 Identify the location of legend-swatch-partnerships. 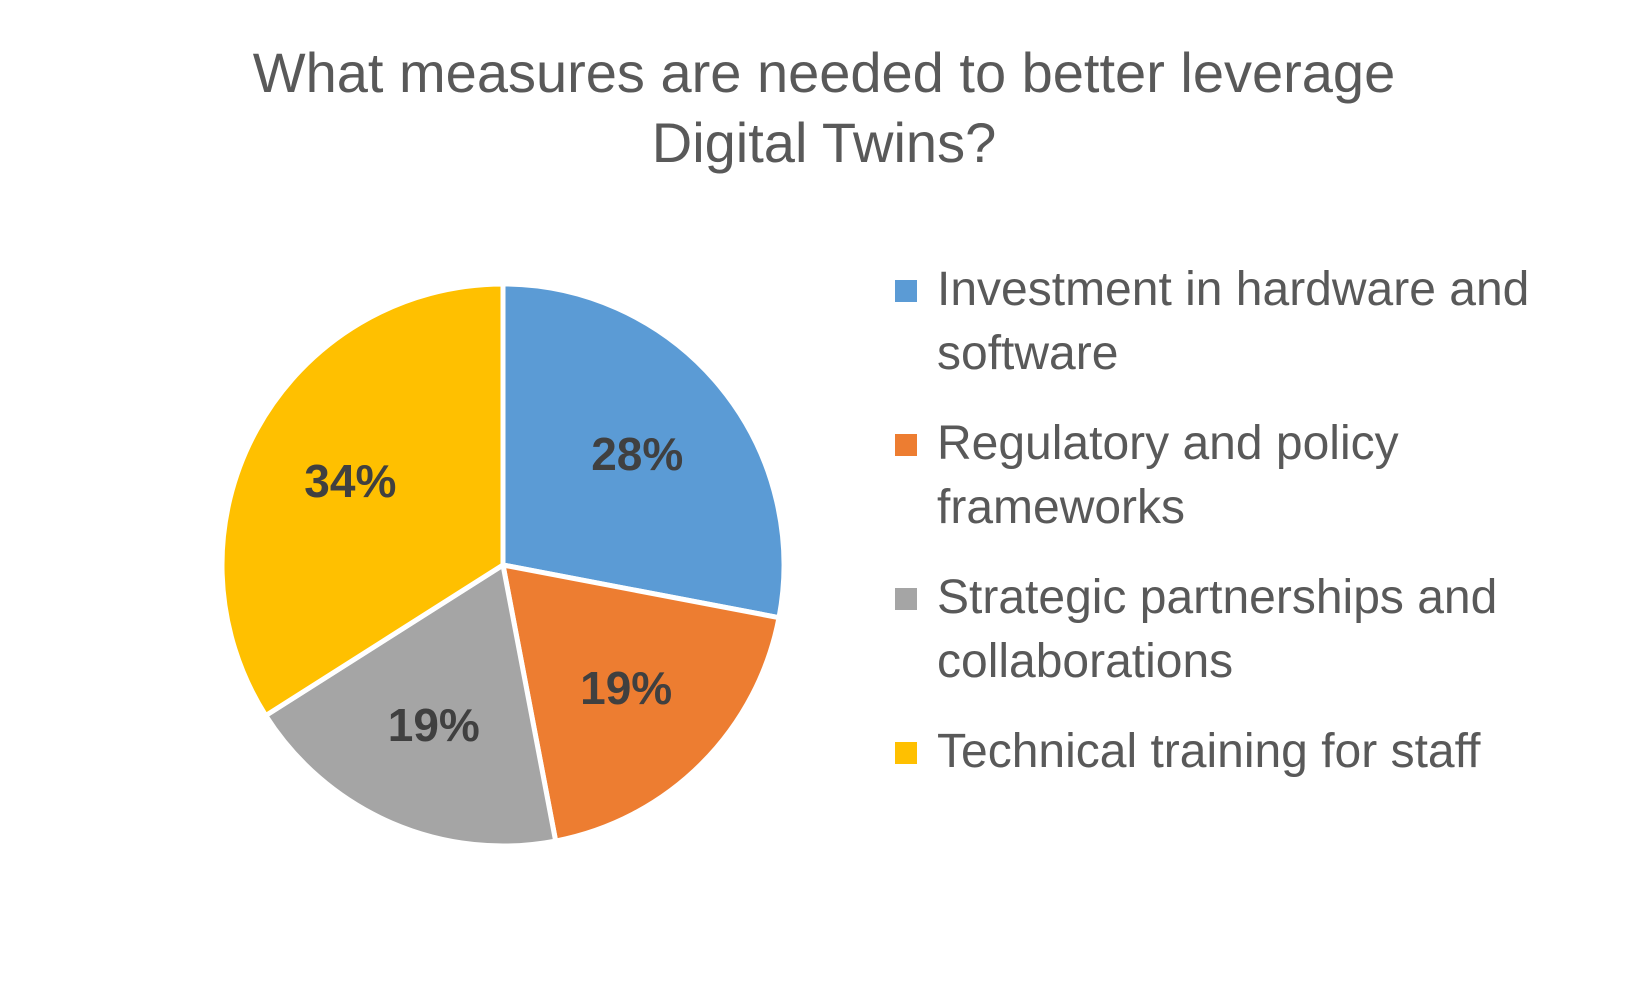
(906, 599).